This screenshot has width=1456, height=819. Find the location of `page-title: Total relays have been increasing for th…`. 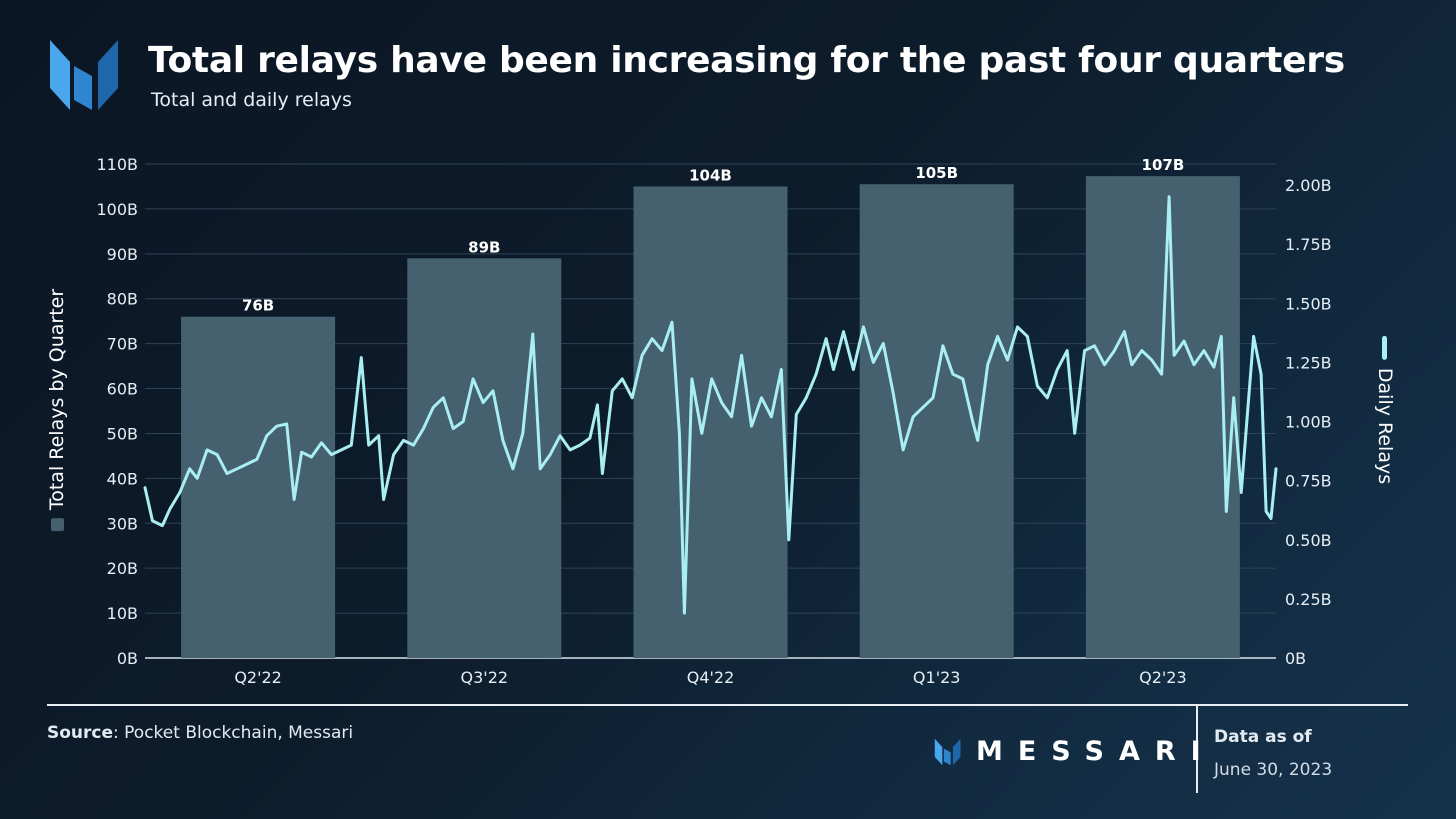

page-title: Total relays have been increasing for th… is located at coordinates (746, 60).